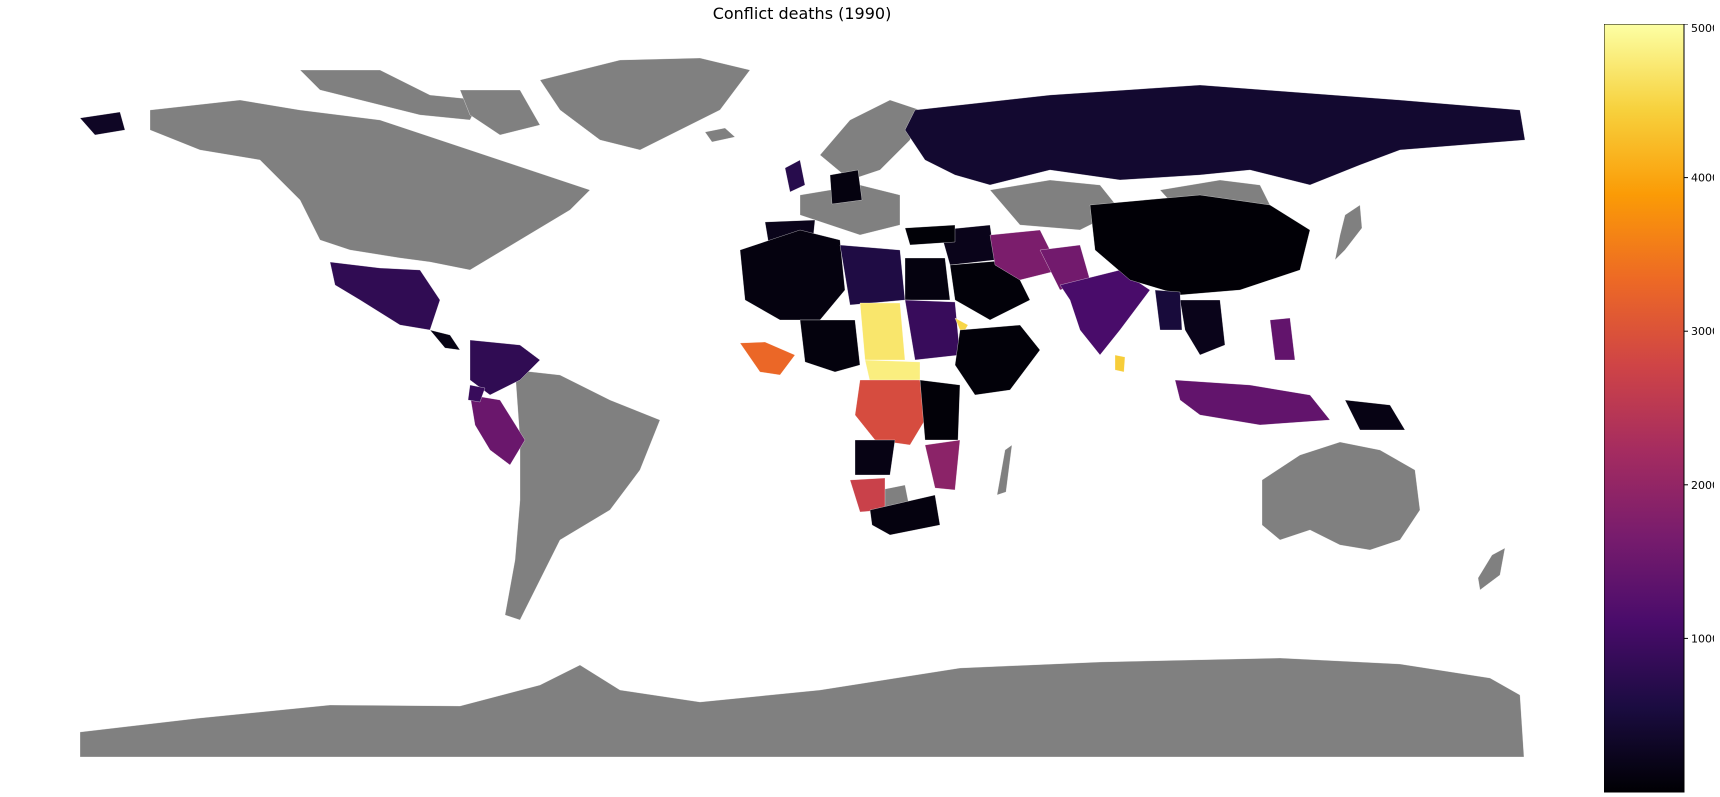 The image size is (1720, 797). What do you see at coordinates (802, 707) in the screenshot?
I see `region-antarctica` at bounding box center [802, 707].